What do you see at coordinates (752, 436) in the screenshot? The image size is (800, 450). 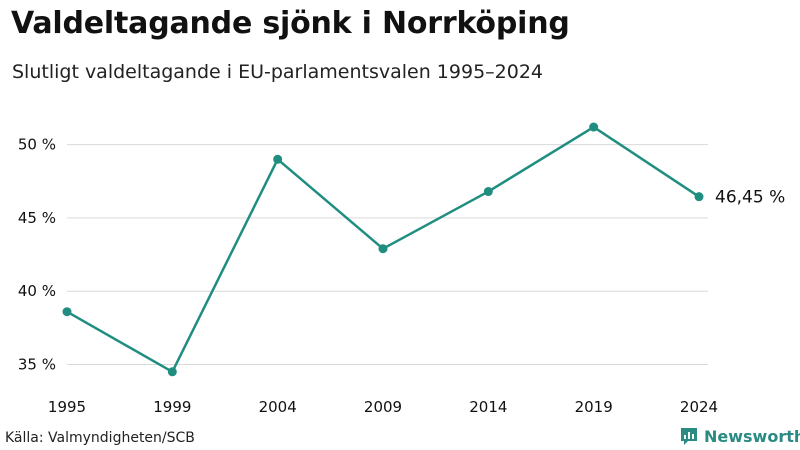 I see `brand-name: Newsworthy` at bounding box center [752, 436].